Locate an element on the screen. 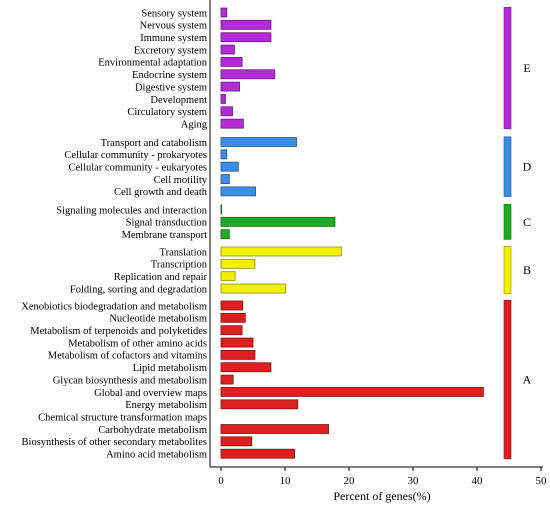 This screenshot has width=550, height=510. category-label: Metabolism of terpenoids and polyketides is located at coordinates (118, 331).